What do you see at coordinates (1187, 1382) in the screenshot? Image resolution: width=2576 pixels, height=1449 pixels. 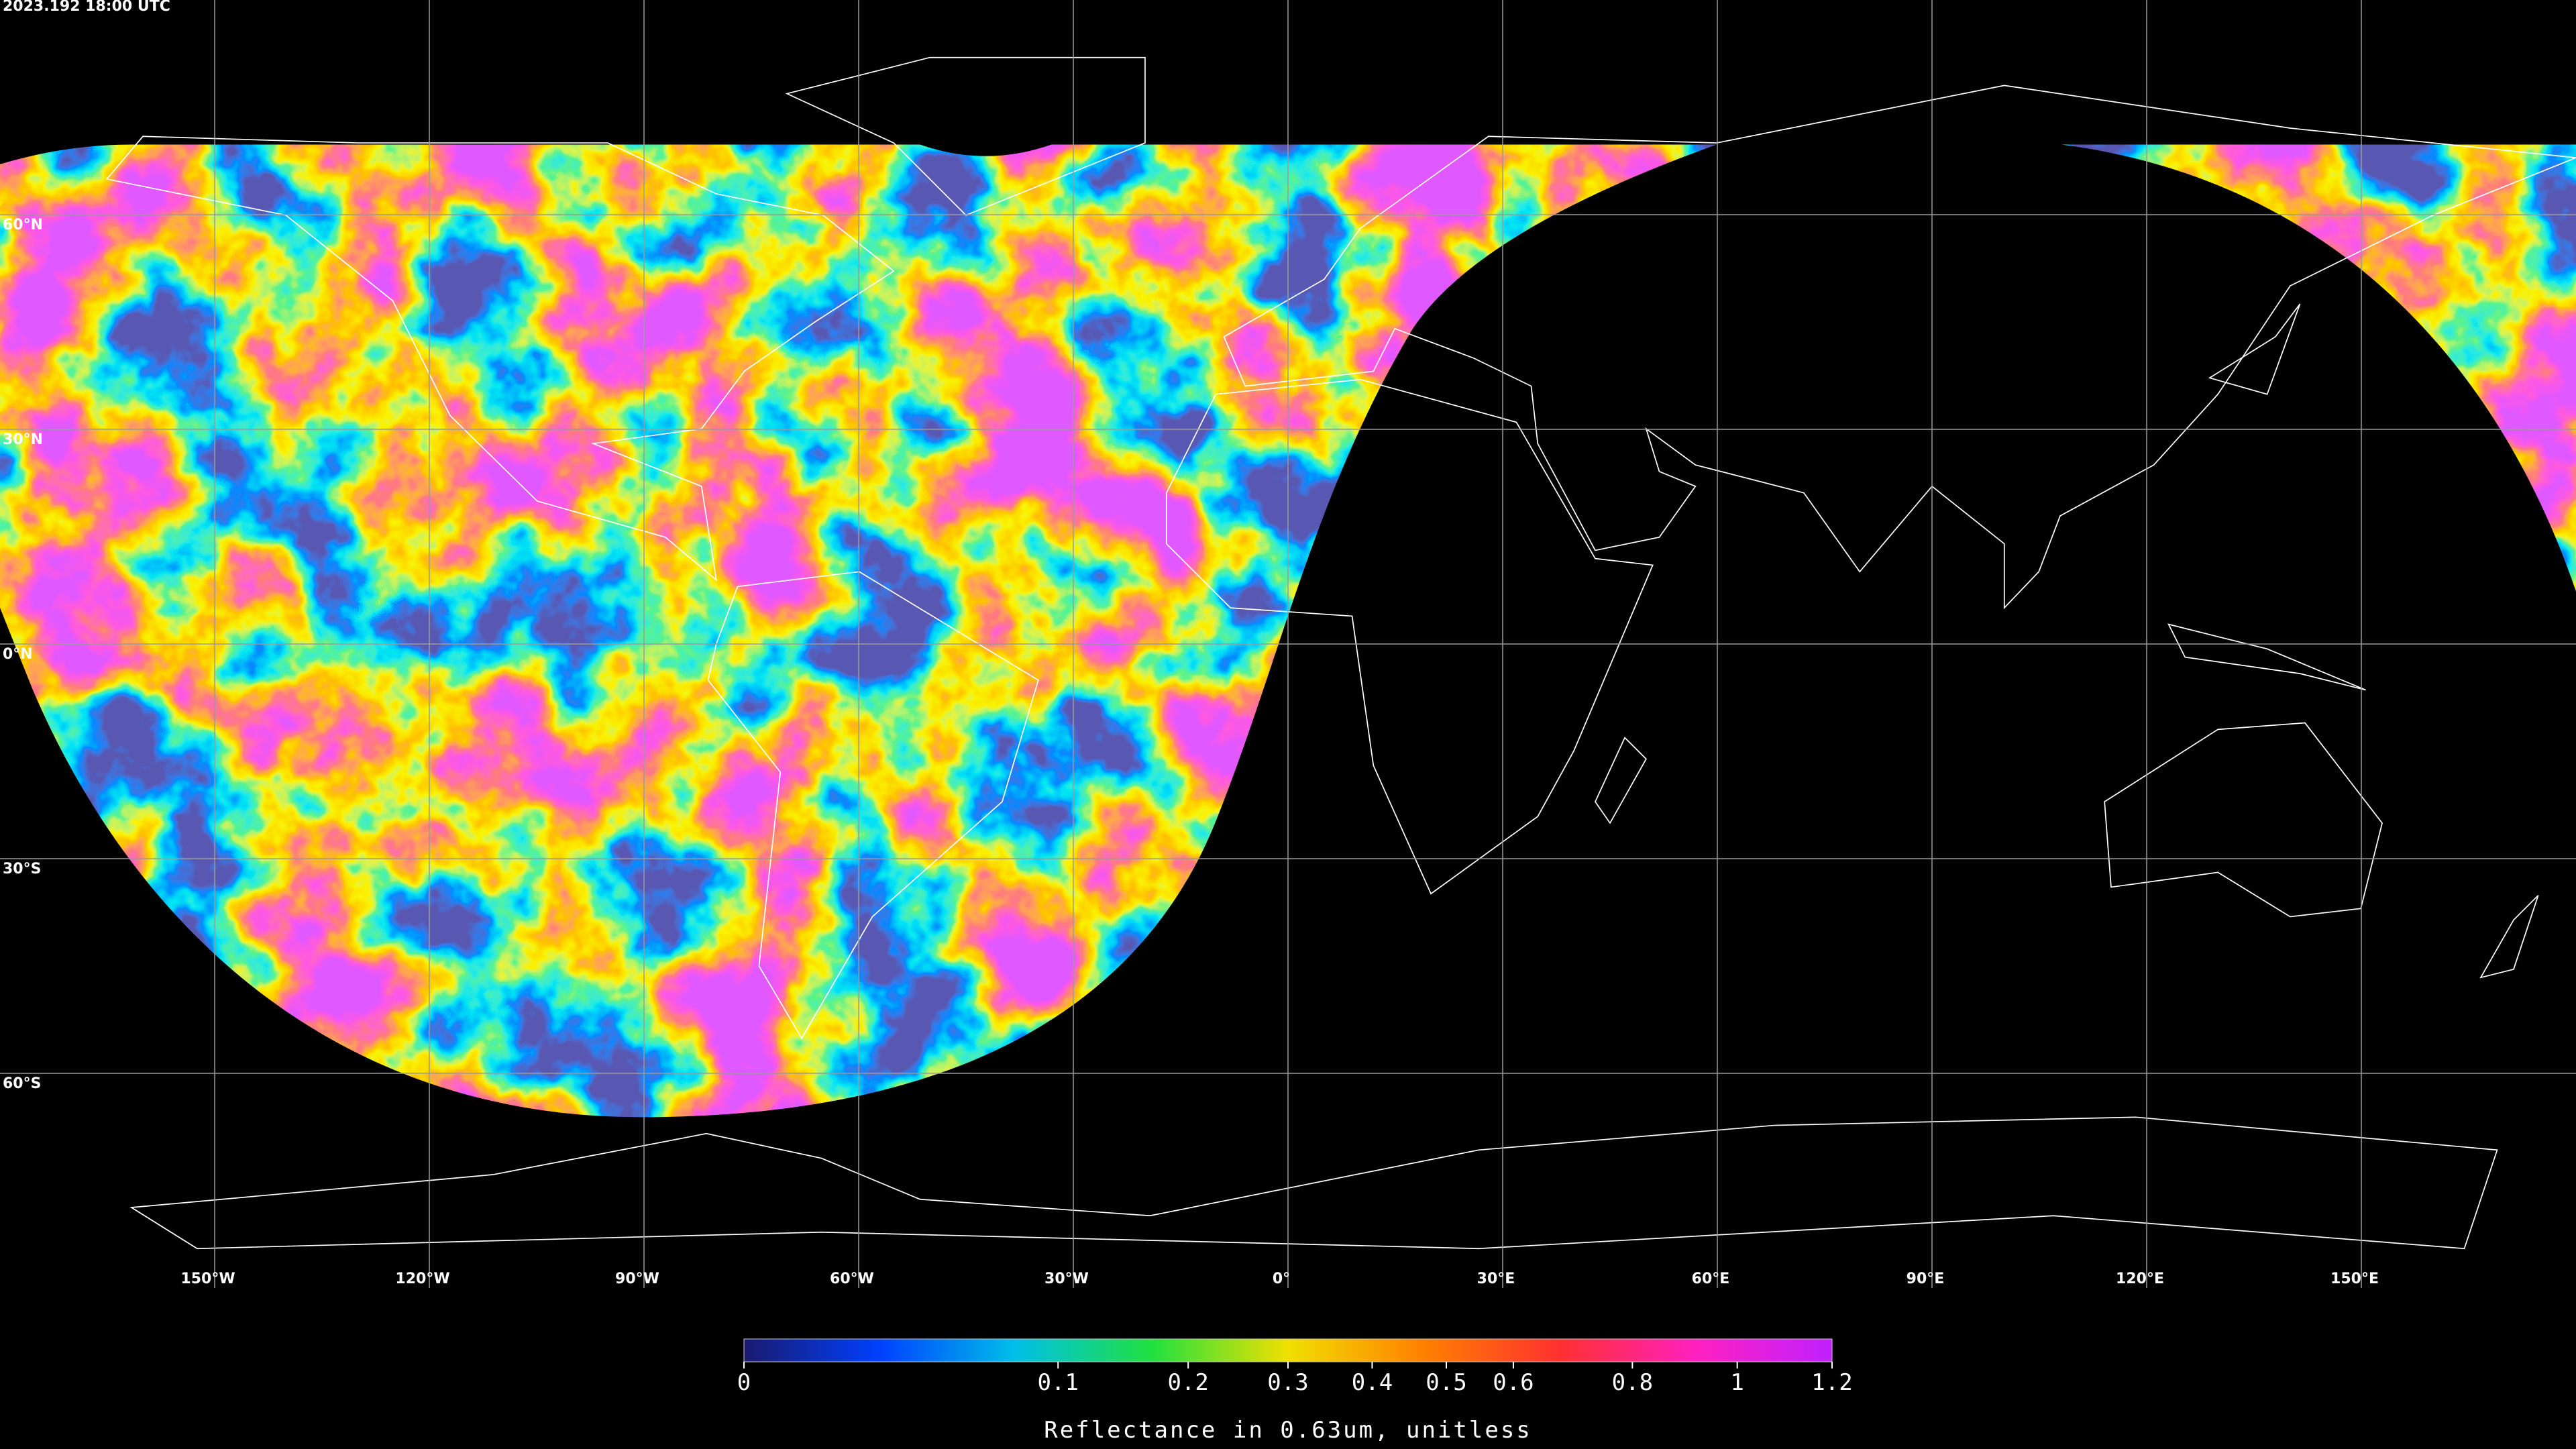 I see `colorbar-tick-label: 0.2` at bounding box center [1187, 1382].